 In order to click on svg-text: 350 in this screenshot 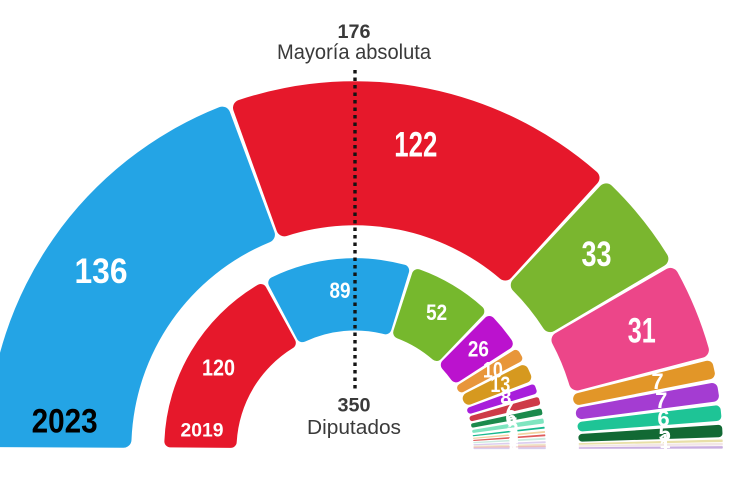, I will do `click(354, 406)`.